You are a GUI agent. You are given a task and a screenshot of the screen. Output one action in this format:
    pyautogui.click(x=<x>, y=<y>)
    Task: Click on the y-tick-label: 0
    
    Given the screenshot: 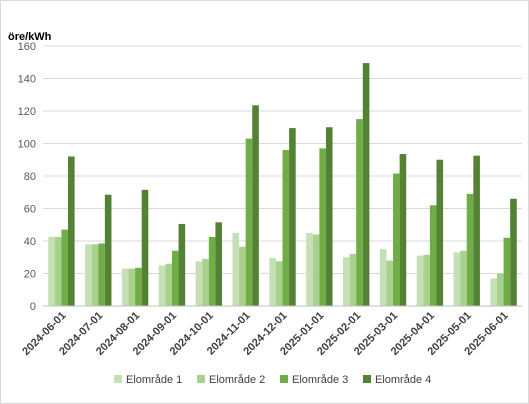 What is the action you would take?
    pyautogui.click(x=33, y=307)
    